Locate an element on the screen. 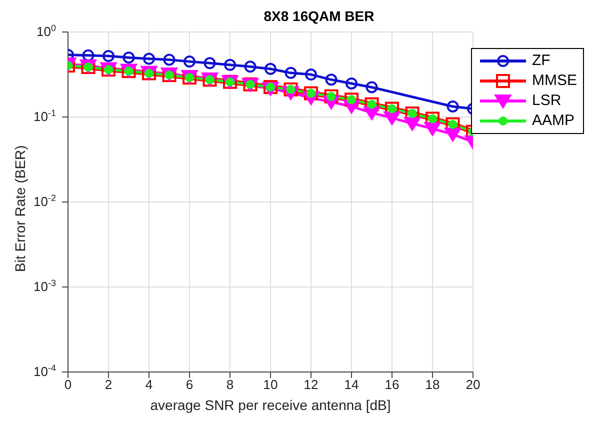 Image resolution: width=598 pixels, height=425 pixels. x-tick-label: 2 is located at coordinates (108, 384).